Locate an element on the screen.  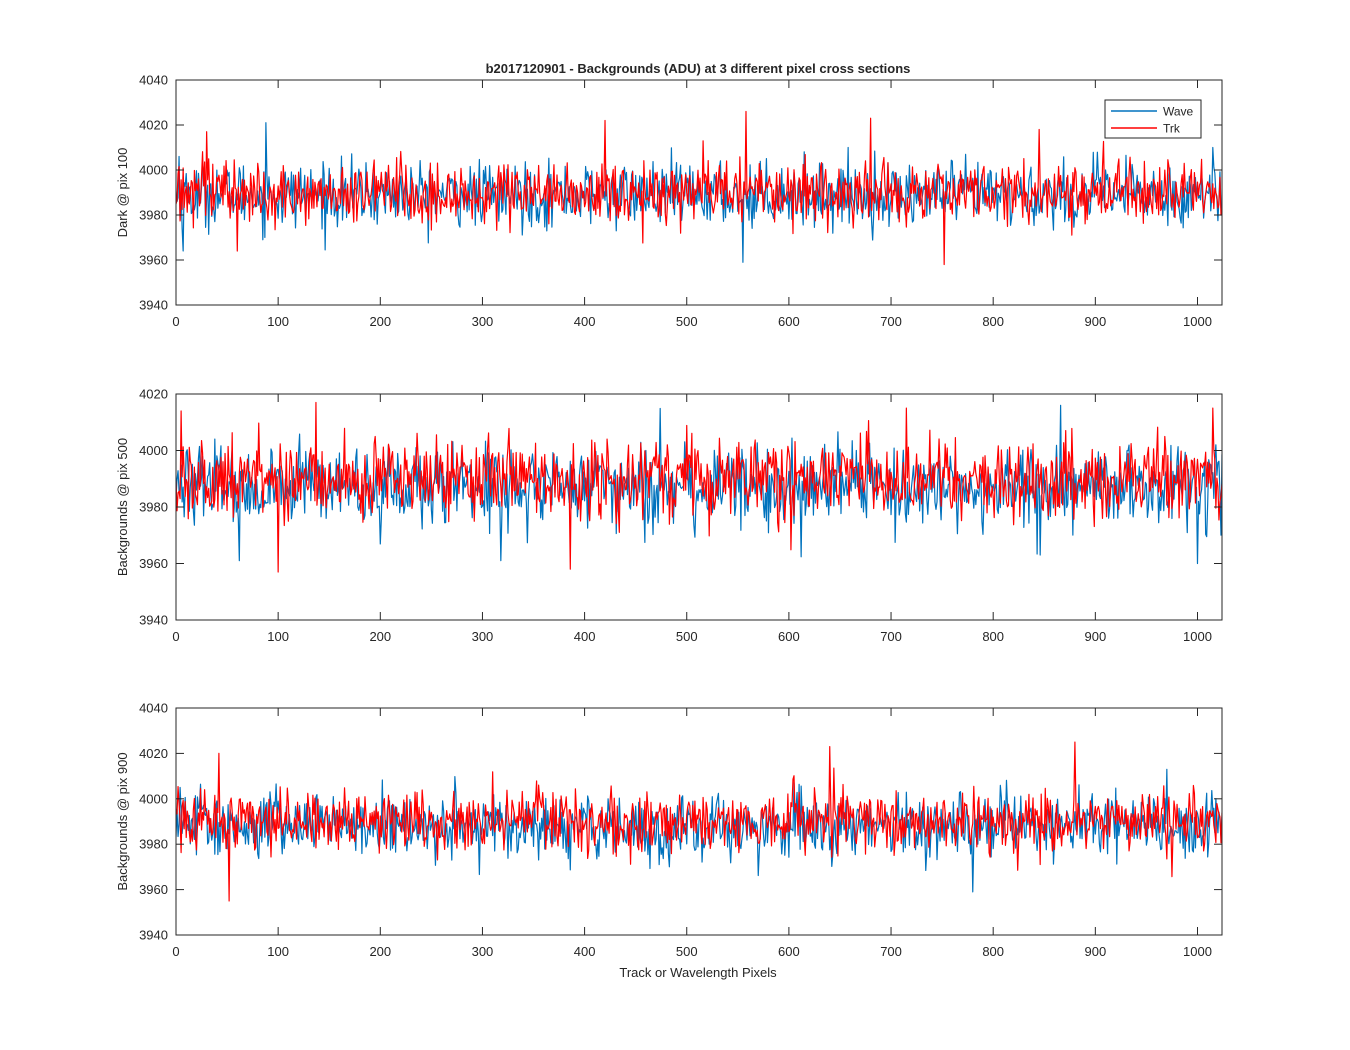
legend-box is located at coordinates (1153, 119).